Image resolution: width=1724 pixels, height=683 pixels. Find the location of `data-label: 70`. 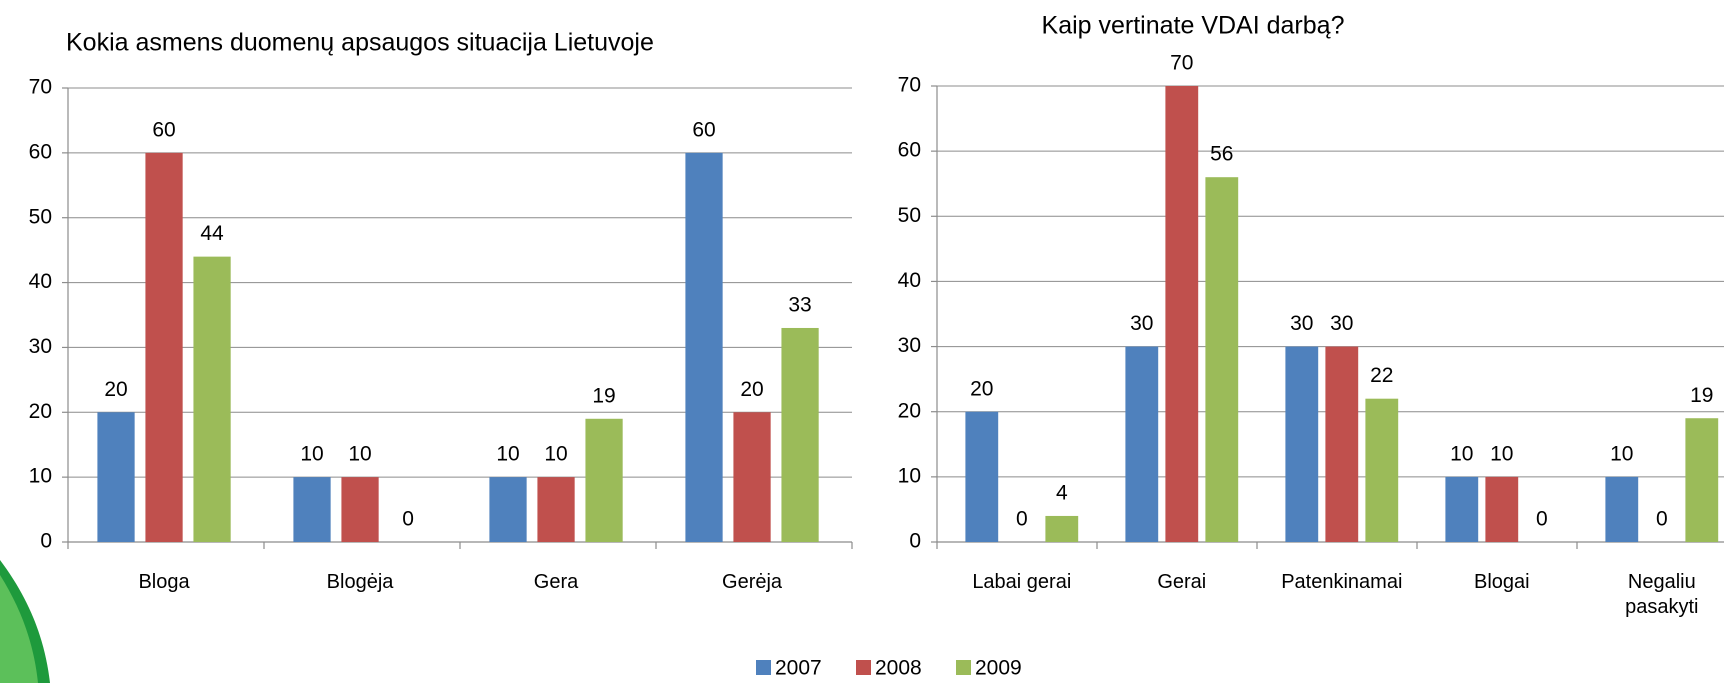

data-label: 70 is located at coordinates (1181, 63).